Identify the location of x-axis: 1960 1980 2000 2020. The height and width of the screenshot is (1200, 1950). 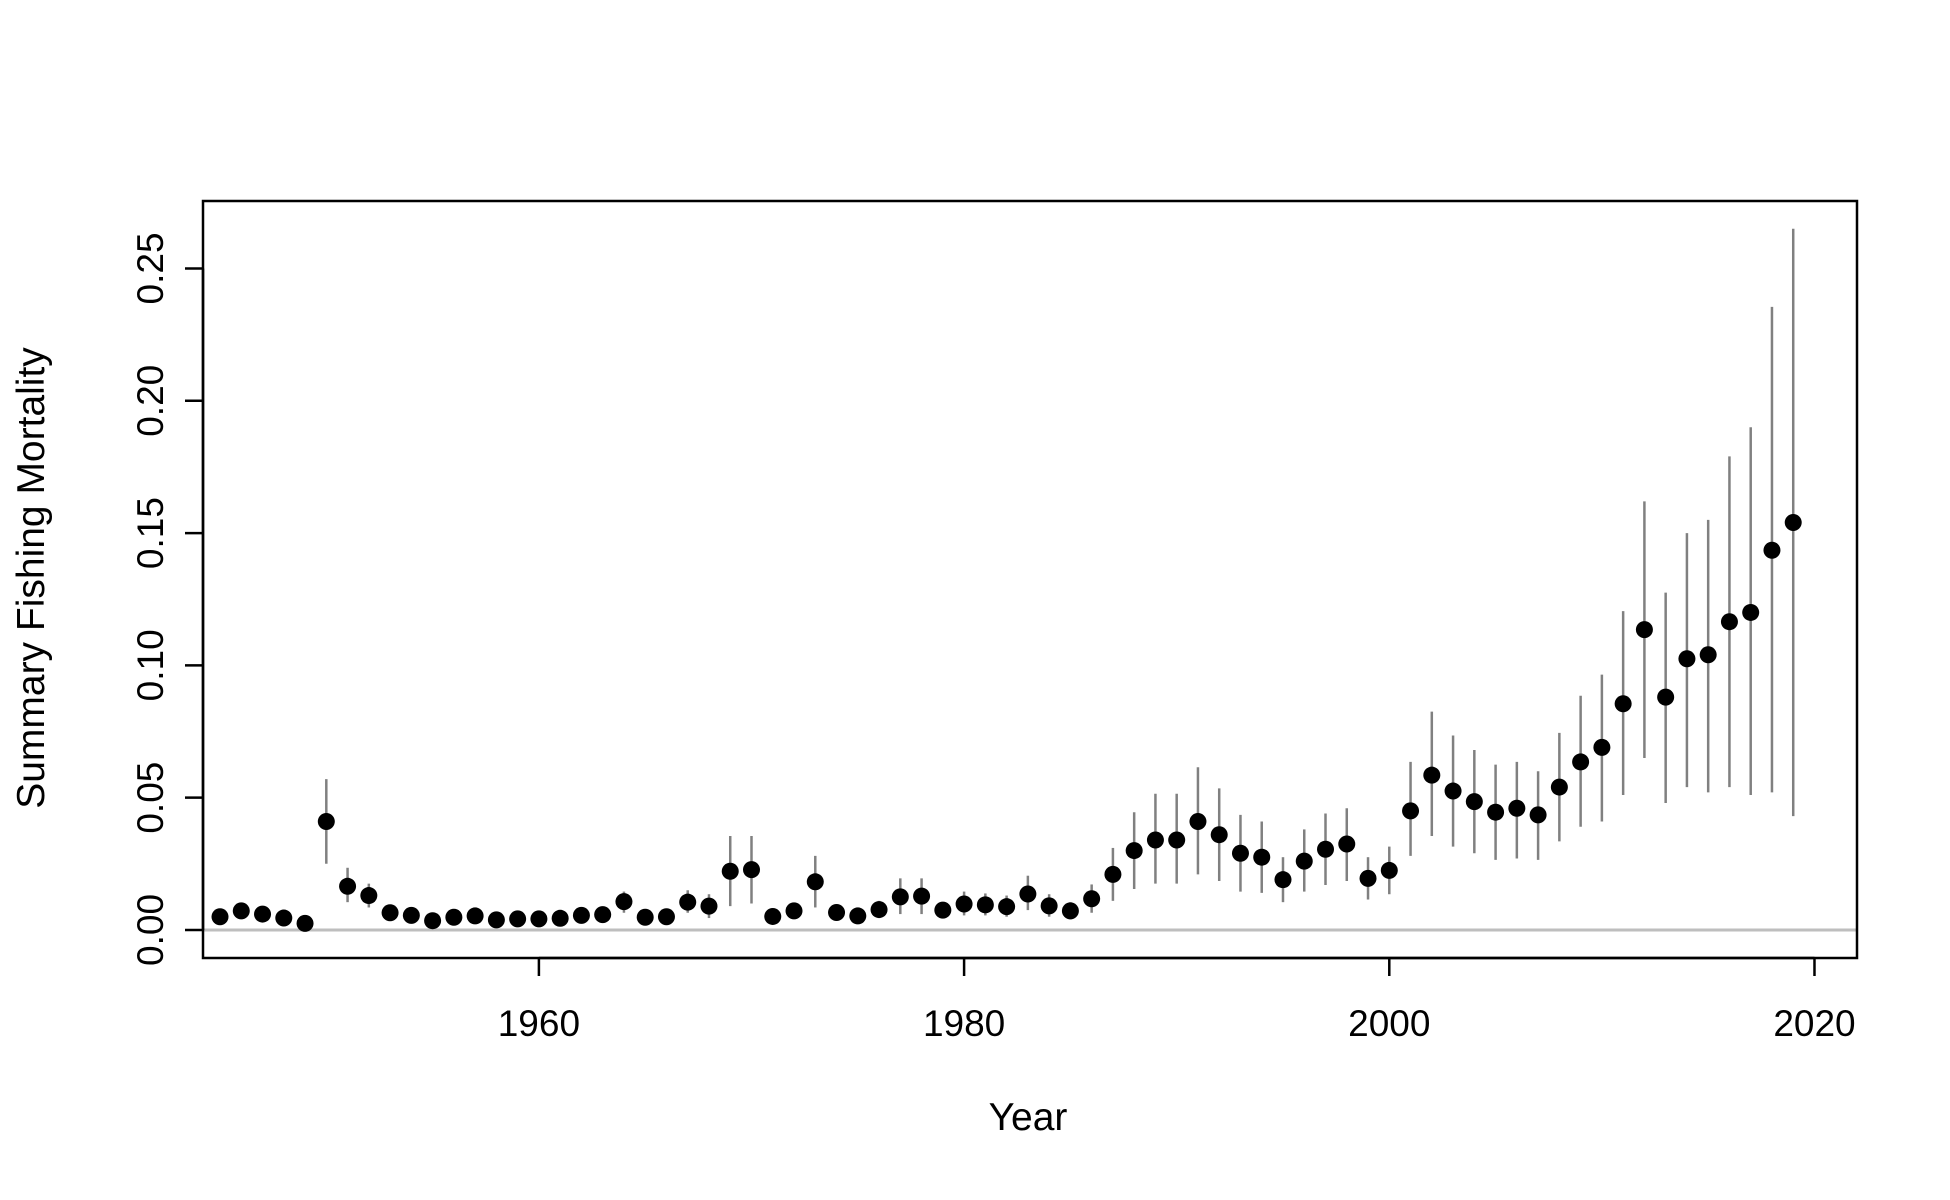
(1177, 1000).